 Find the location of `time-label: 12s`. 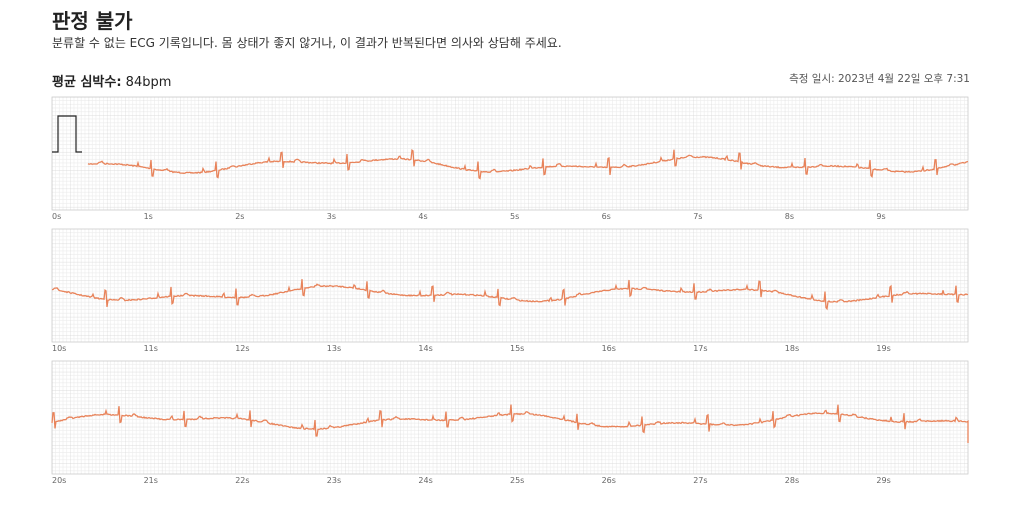

time-label: 12s is located at coordinates (242, 348).